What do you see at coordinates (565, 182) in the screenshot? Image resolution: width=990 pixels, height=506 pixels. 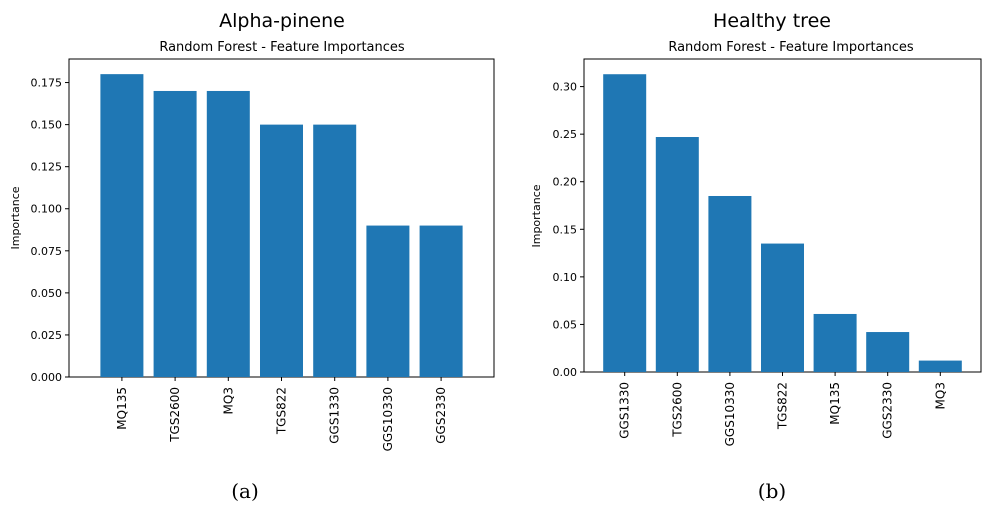 I see `chart-b-y-tick-label: 0.20` at bounding box center [565, 182].